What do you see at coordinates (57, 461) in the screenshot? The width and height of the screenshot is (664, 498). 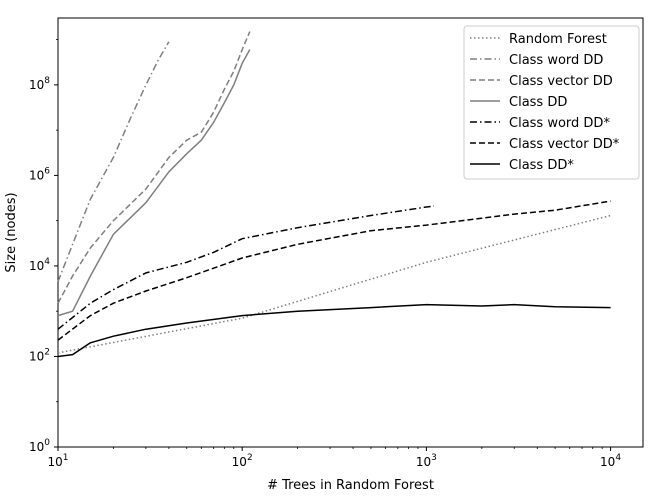 I see `x-tick-label: 10¹` at bounding box center [57, 461].